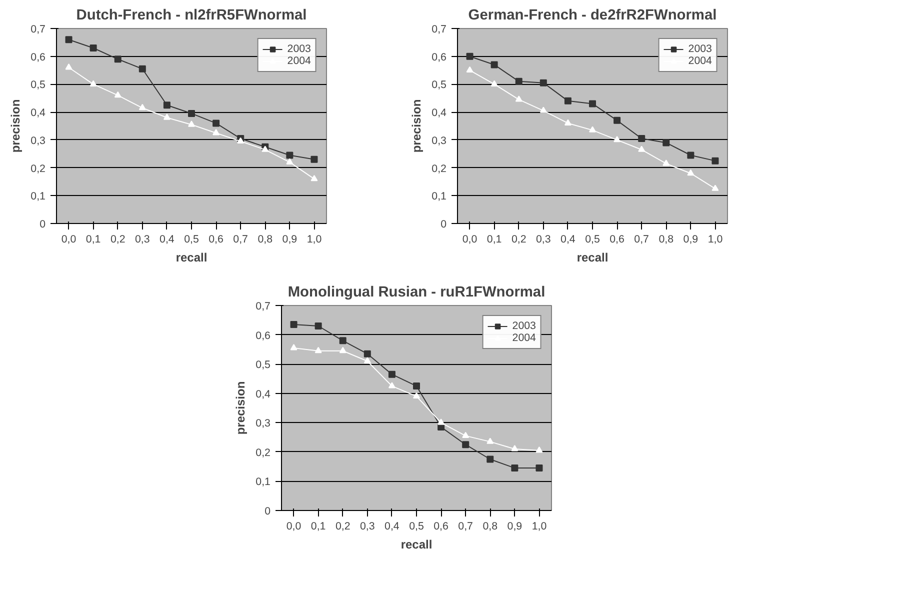 The width and height of the screenshot is (911, 609). I want to click on x-tick-label: 0,5, so click(416, 526).